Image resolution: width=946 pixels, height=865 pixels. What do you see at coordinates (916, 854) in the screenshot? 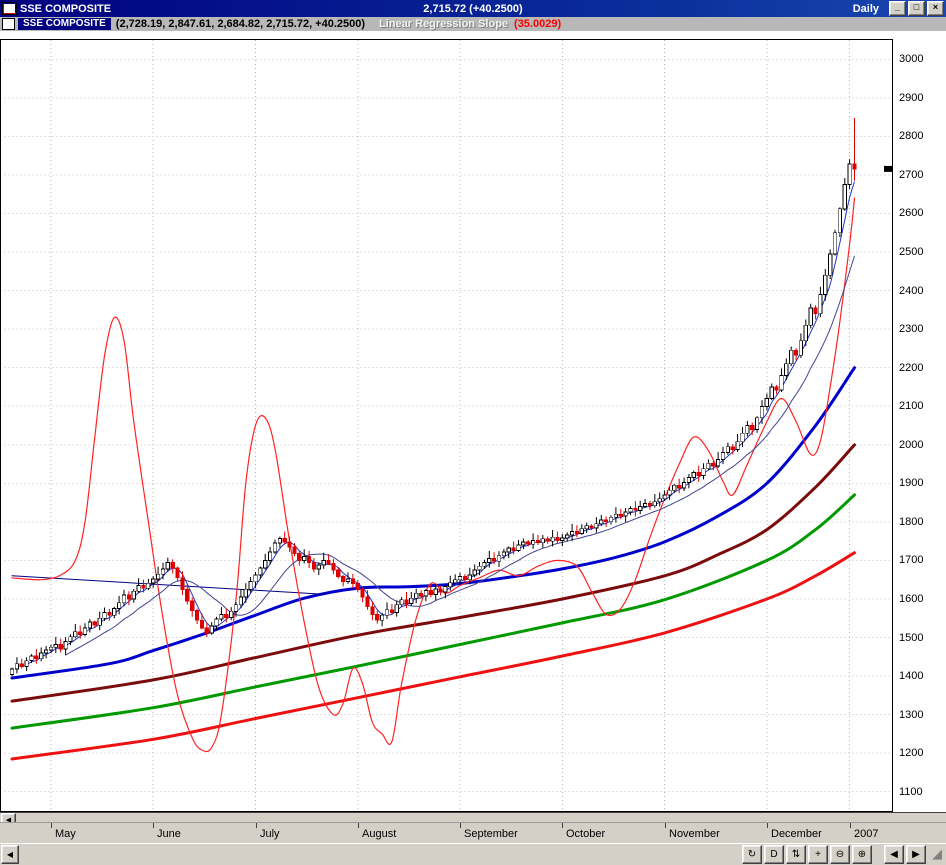
I see `page-right-button: ▶` at bounding box center [916, 854].